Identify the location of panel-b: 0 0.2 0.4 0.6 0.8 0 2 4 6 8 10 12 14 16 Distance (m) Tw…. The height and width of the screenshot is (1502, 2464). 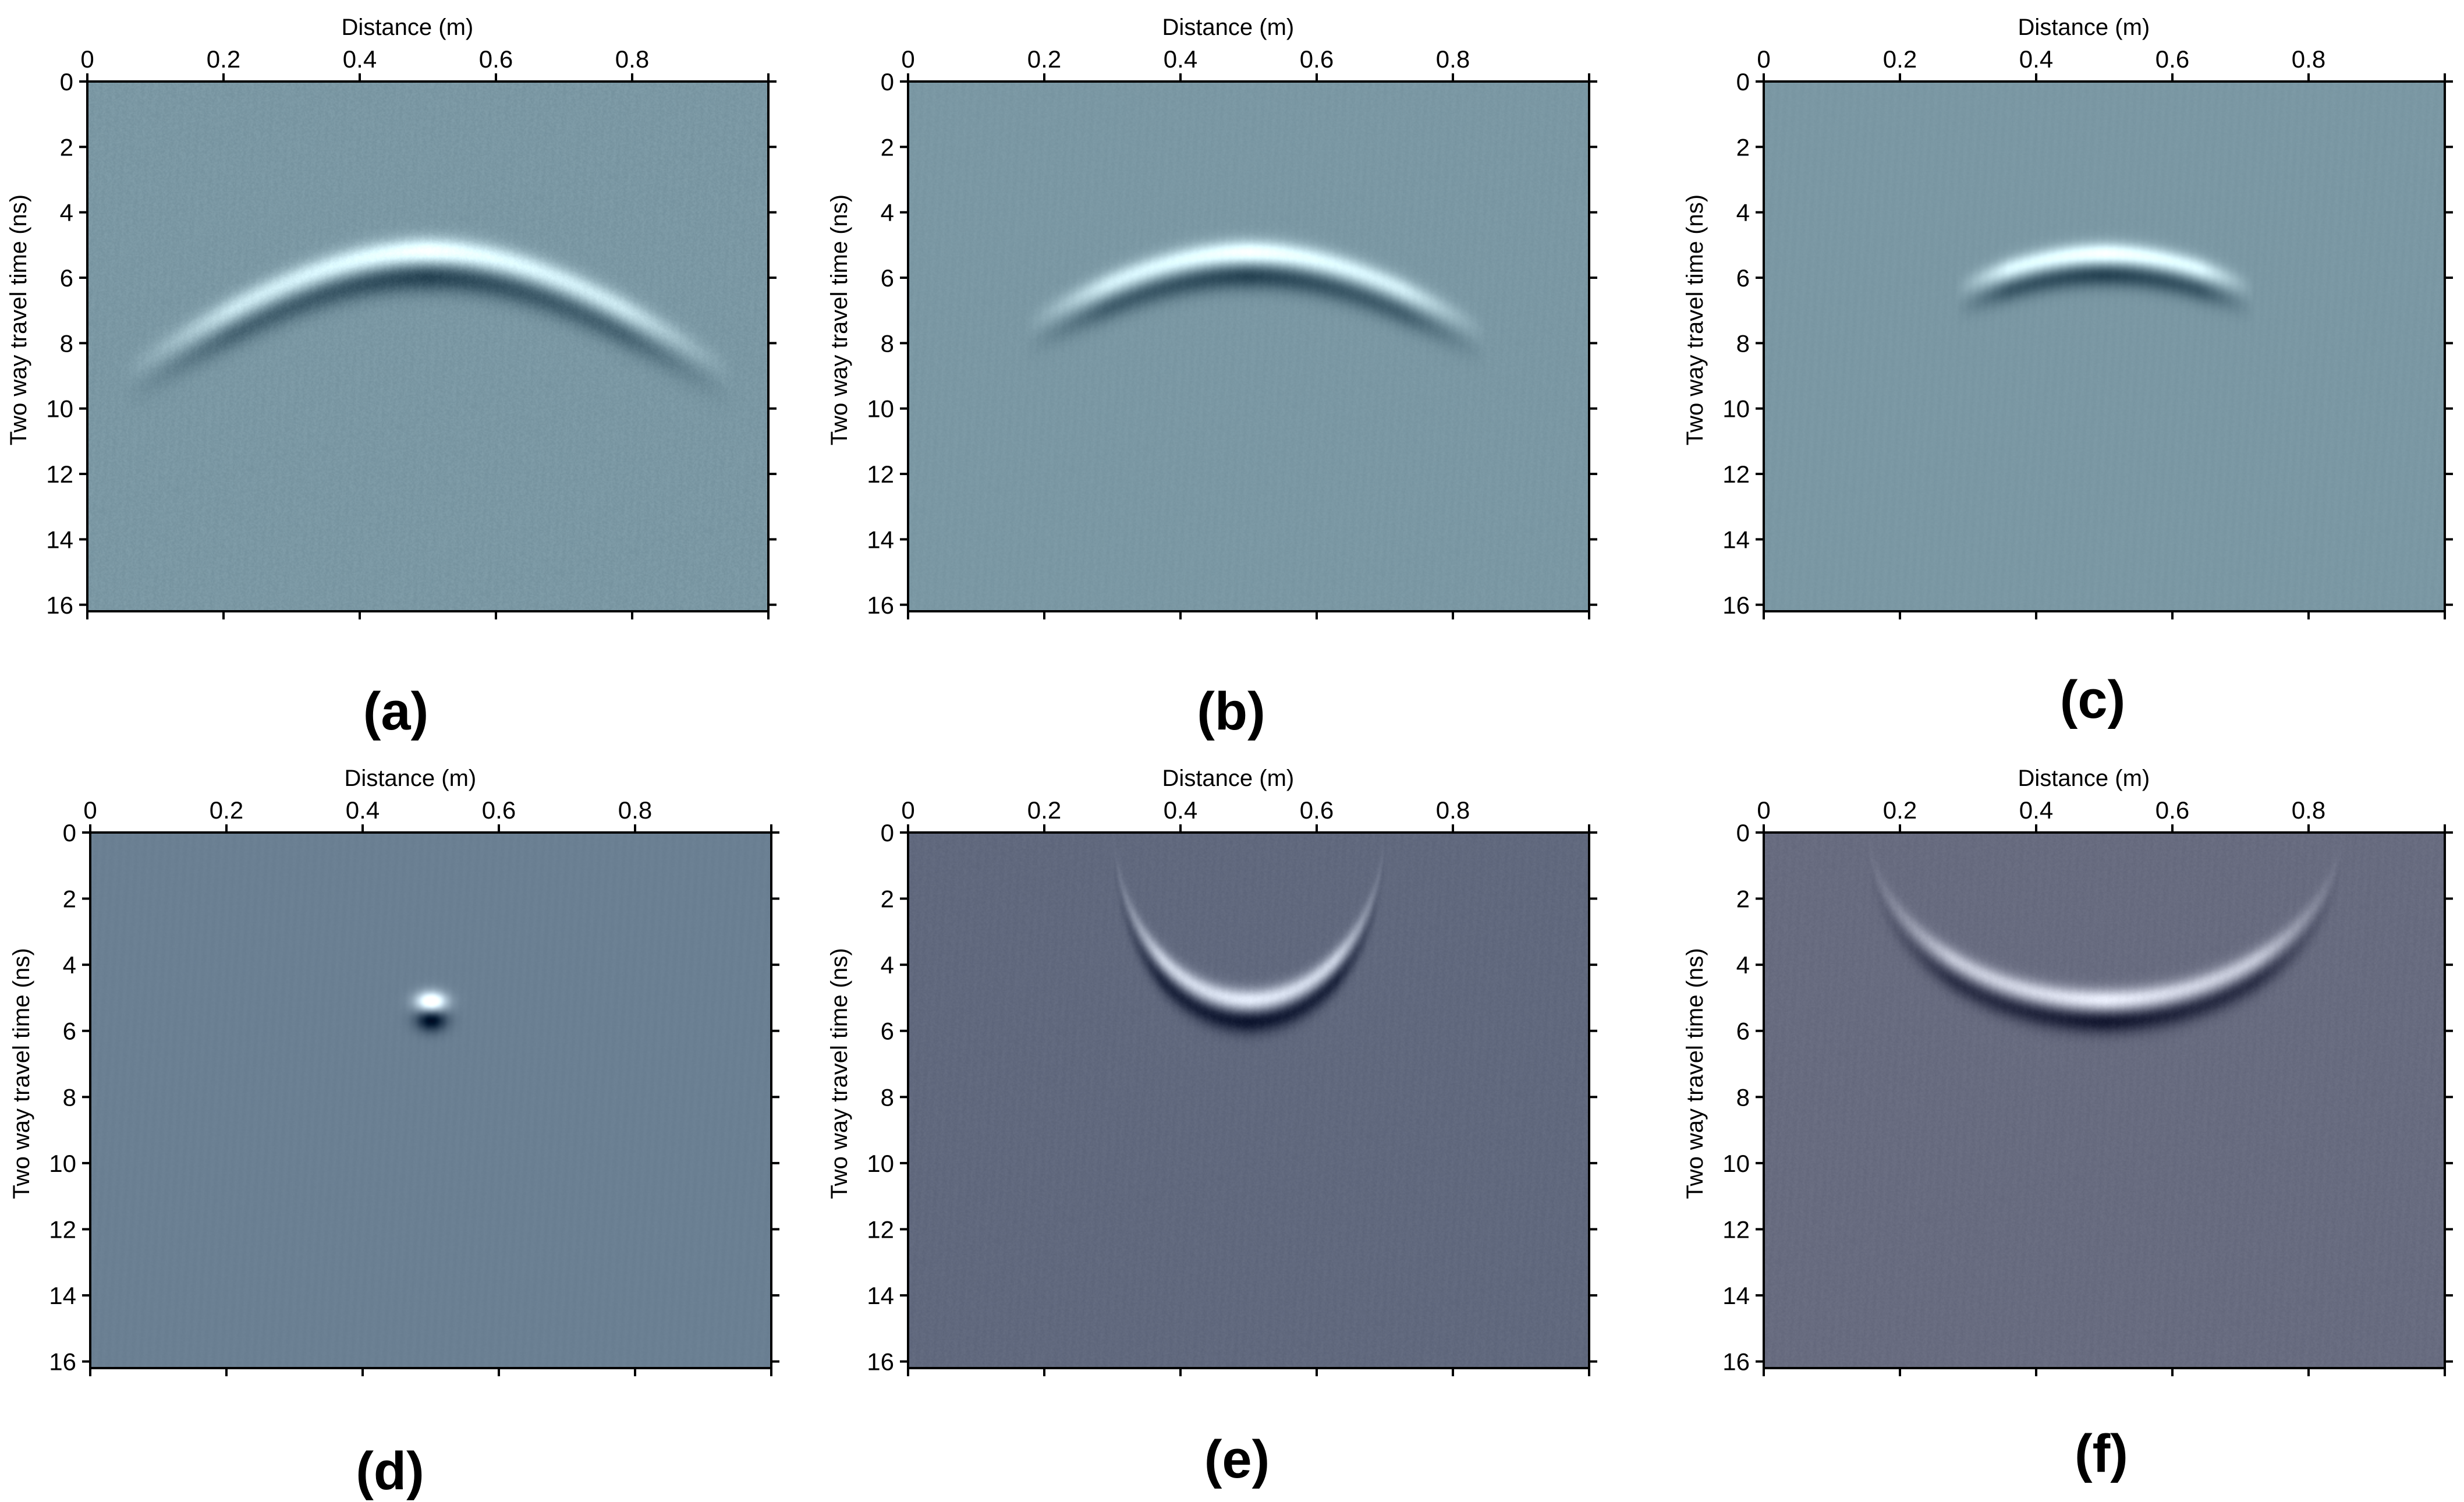
(1212, 317).